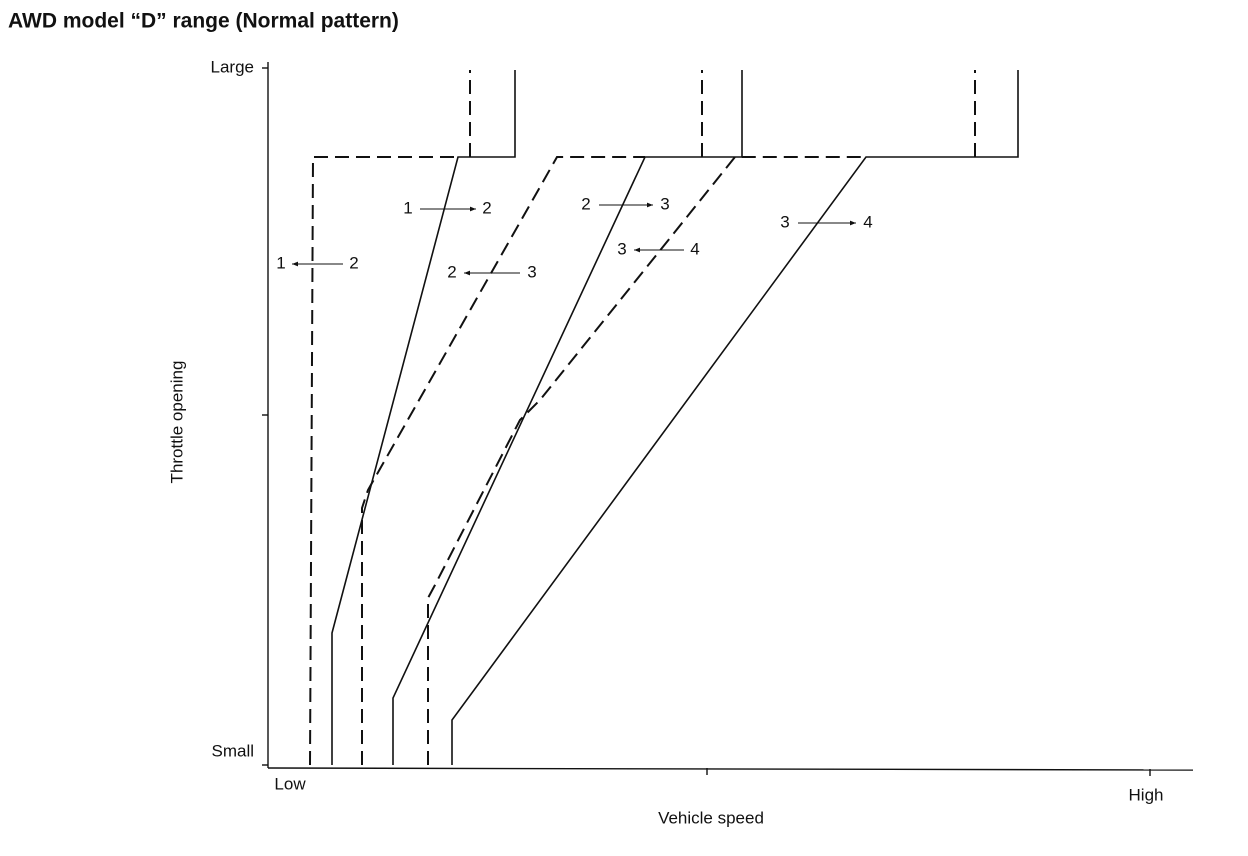  Describe the element at coordinates (232, 750) in the screenshot. I see `y-bottom-label: Small` at that location.